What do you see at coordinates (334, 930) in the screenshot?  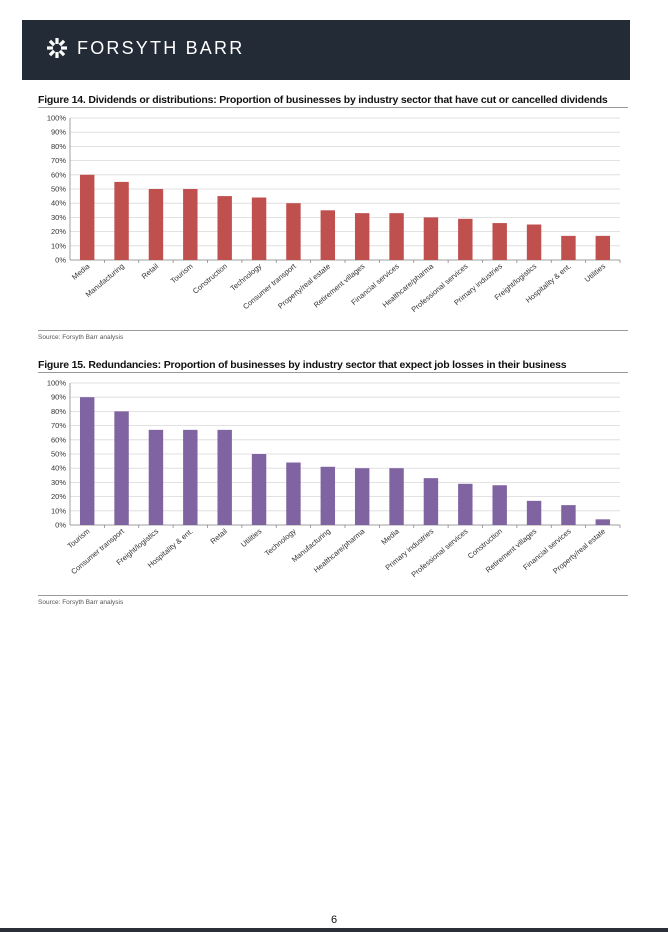 I see `bottom-strip` at bounding box center [334, 930].